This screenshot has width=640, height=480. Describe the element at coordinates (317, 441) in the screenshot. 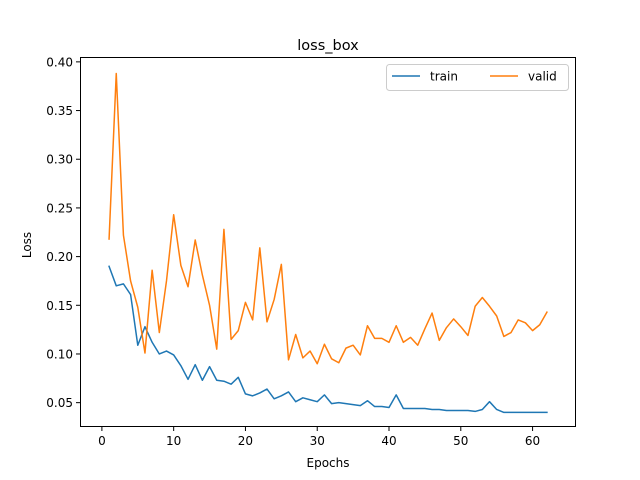

I see `x-tick-label: 30` at that location.